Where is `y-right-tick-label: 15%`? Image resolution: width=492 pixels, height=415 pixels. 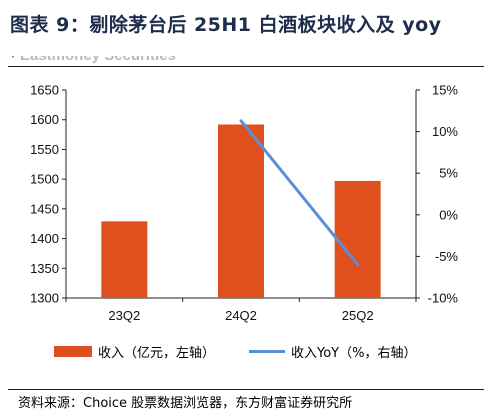
y-right-tick-label: 15% is located at coordinates (445, 90).